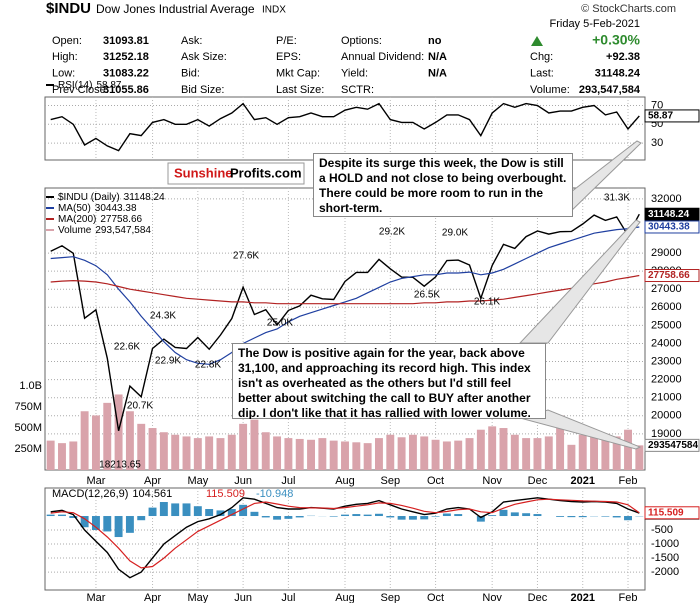 This screenshot has height=603, width=700. Describe the element at coordinates (623, 57) in the screenshot. I see `quote-value: +92.38` at that location.